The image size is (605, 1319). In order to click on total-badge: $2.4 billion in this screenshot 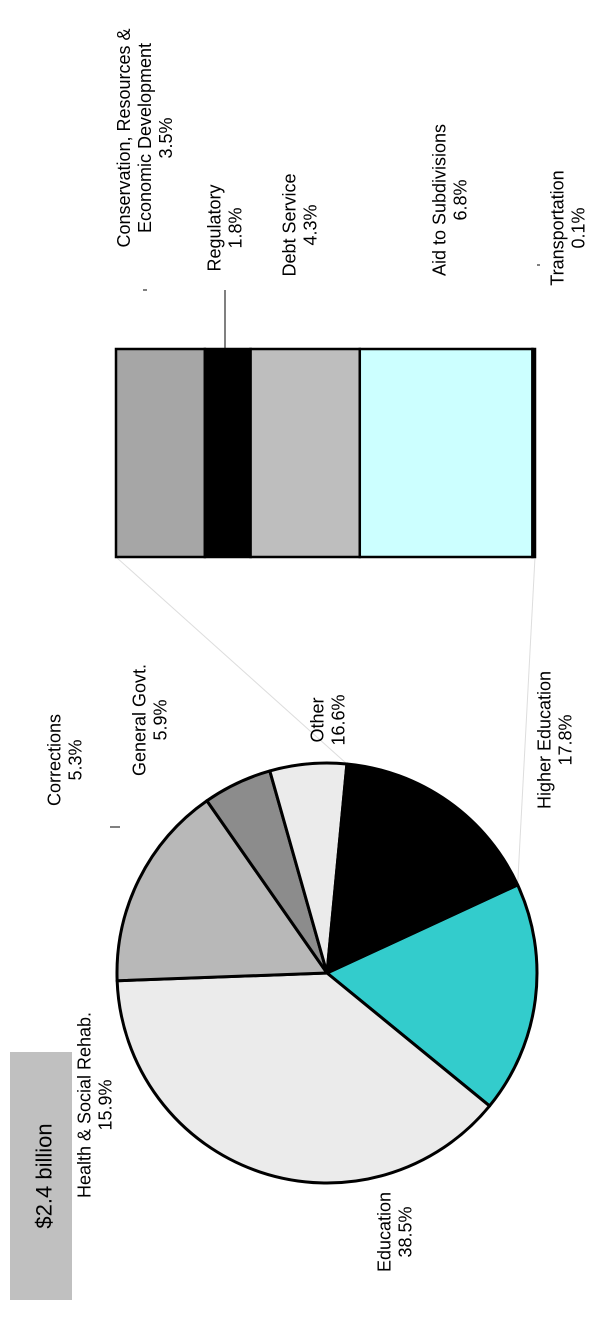, I will do `click(41, 1176)`.